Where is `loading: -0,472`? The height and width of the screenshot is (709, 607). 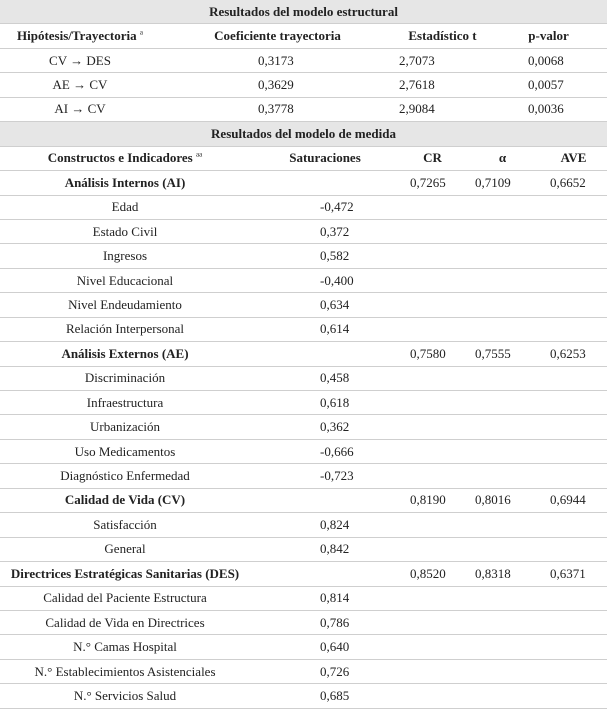
loading: -0,472 is located at coordinates (325, 207).